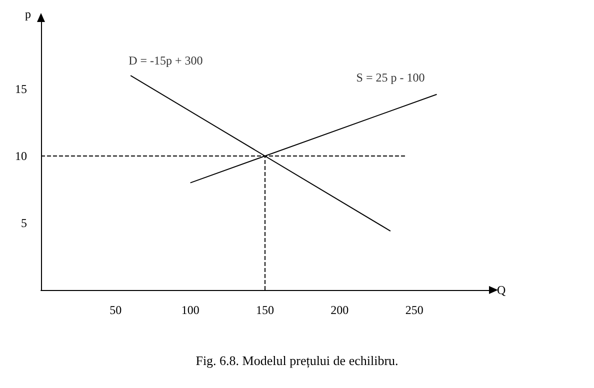 The width and height of the screenshot is (594, 388). What do you see at coordinates (165, 61) in the screenshot?
I see `annotation: D = -15p + 300` at bounding box center [165, 61].